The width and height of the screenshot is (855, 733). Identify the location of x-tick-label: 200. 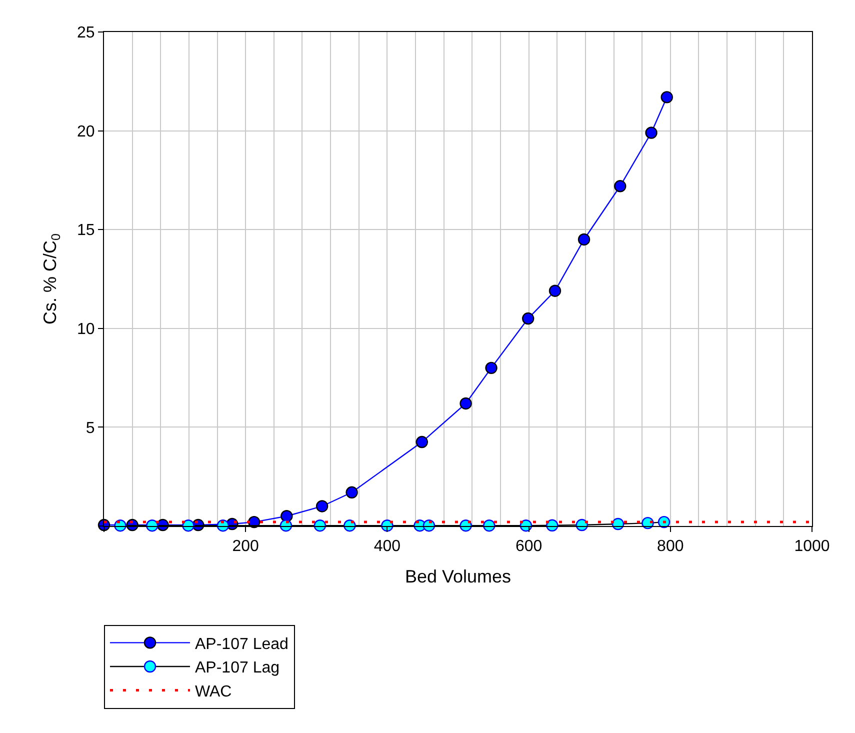
(246, 547).